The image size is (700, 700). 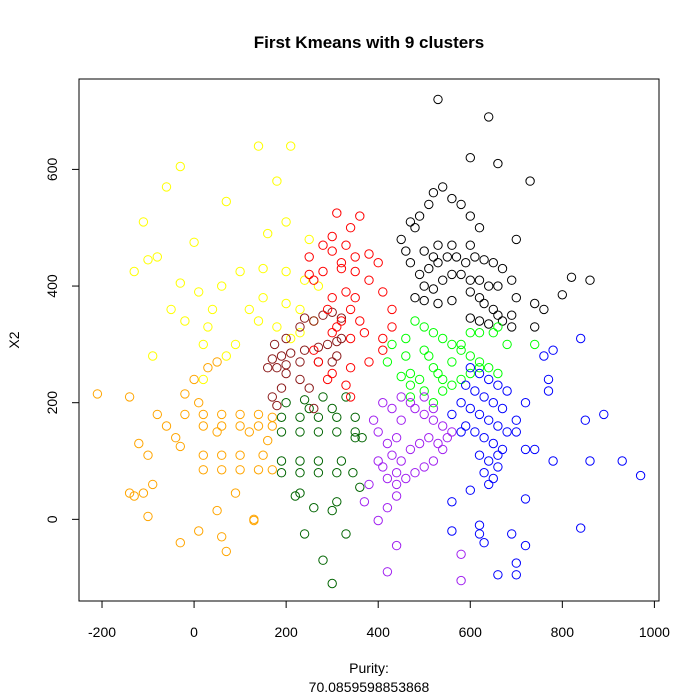 I want to click on y-tick-label: 400, so click(x=52, y=286).